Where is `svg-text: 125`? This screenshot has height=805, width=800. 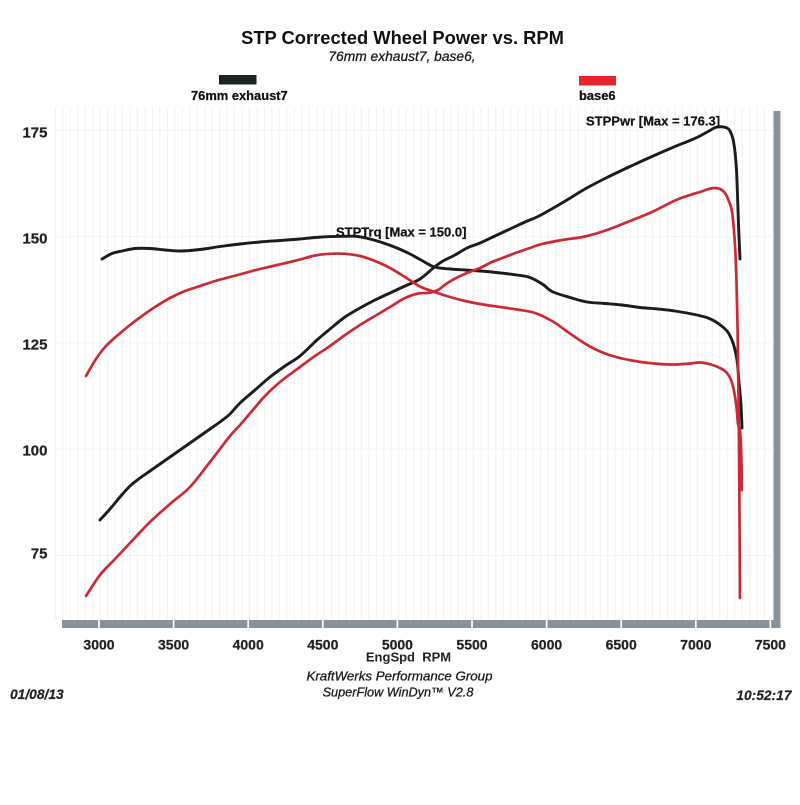 svg-text: 125 is located at coordinates (34, 345).